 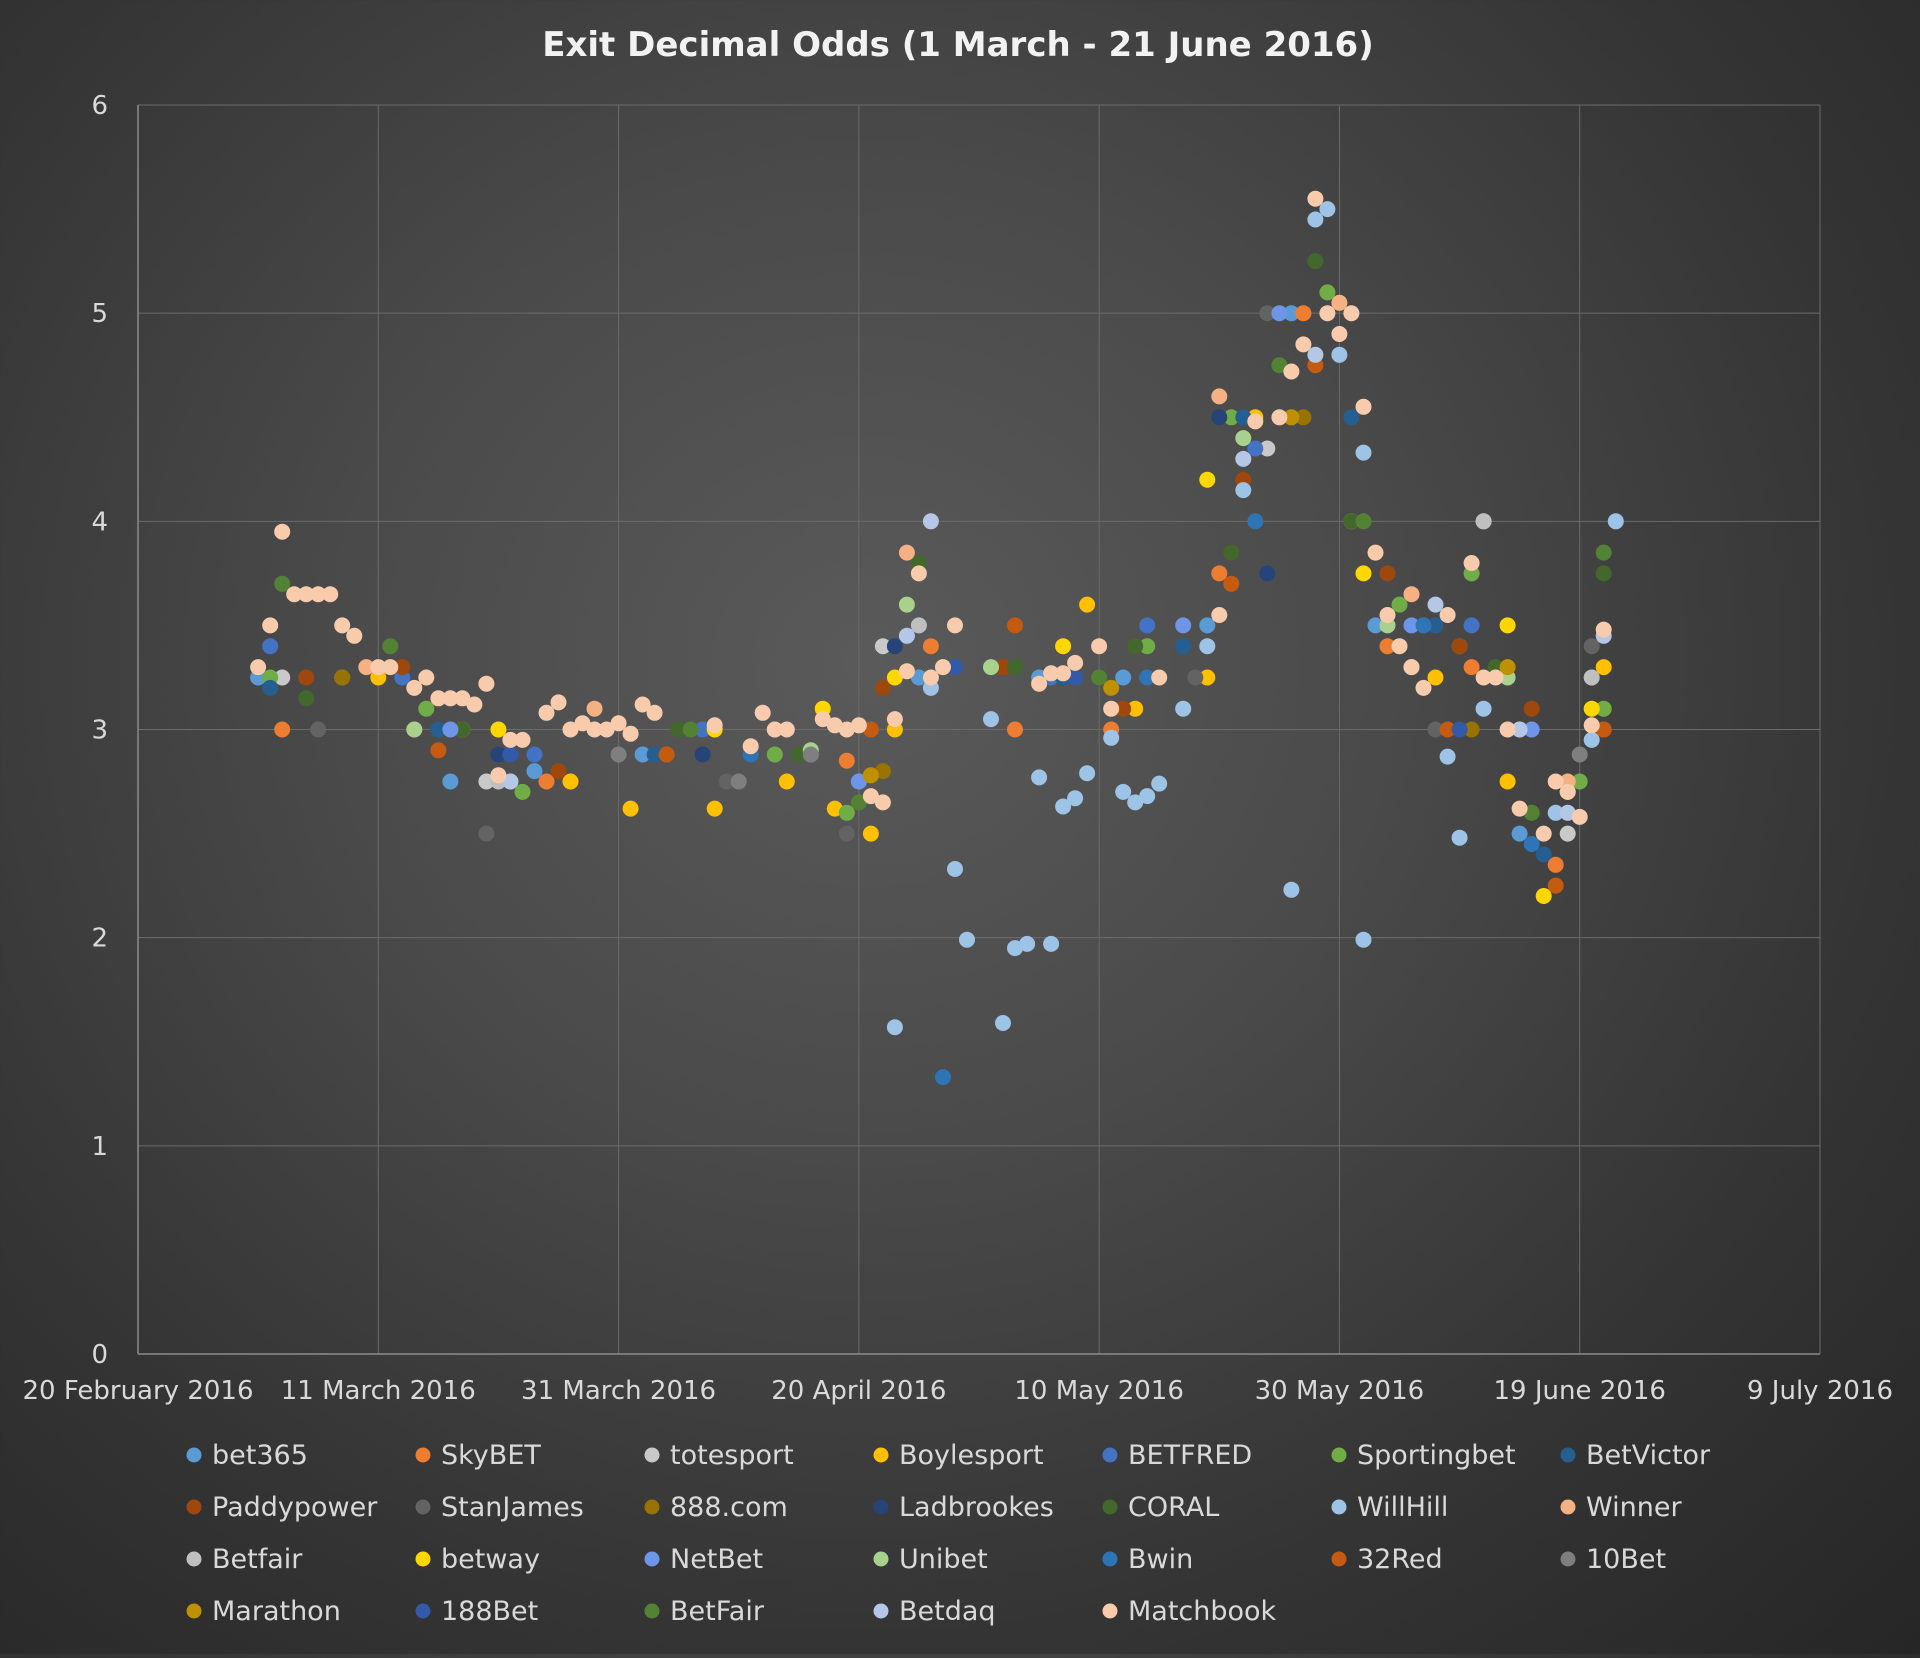 What do you see at coordinates (489, 1611) in the screenshot?
I see `legend-label: 188Bet` at bounding box center [489, 1611].